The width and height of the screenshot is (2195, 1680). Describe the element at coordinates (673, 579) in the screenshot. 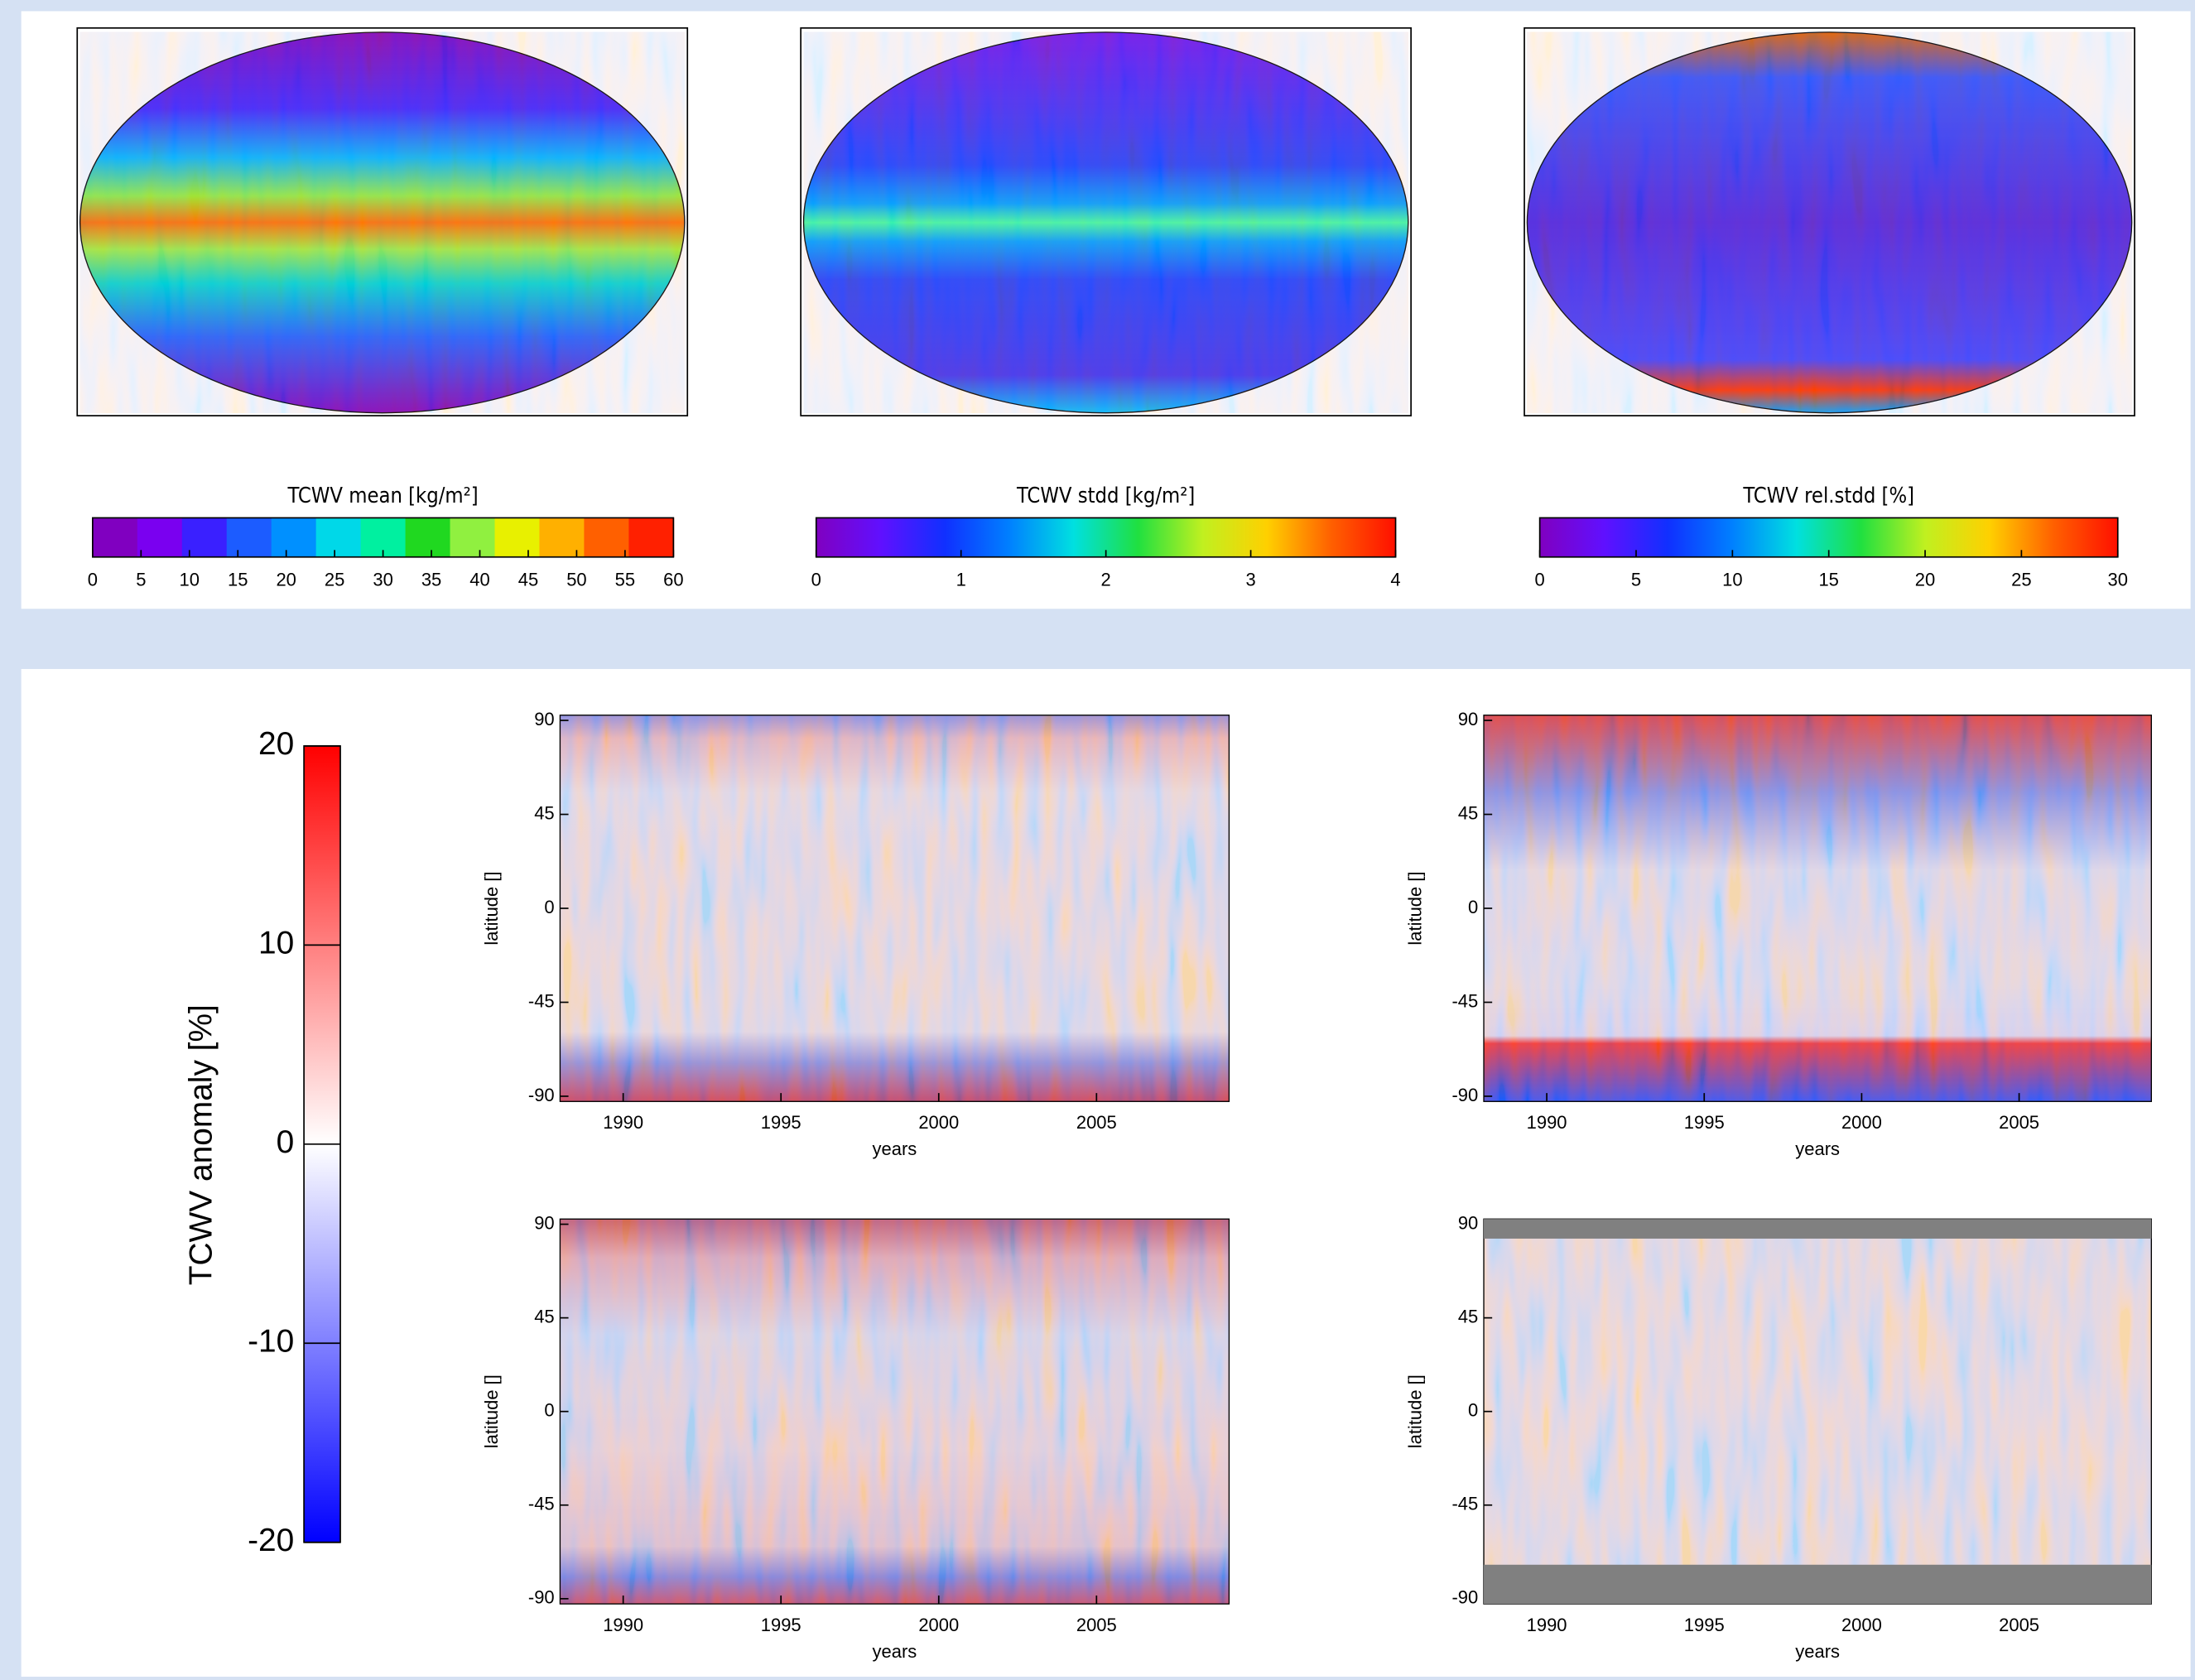

I see `x-tick-label: 60` at that location.